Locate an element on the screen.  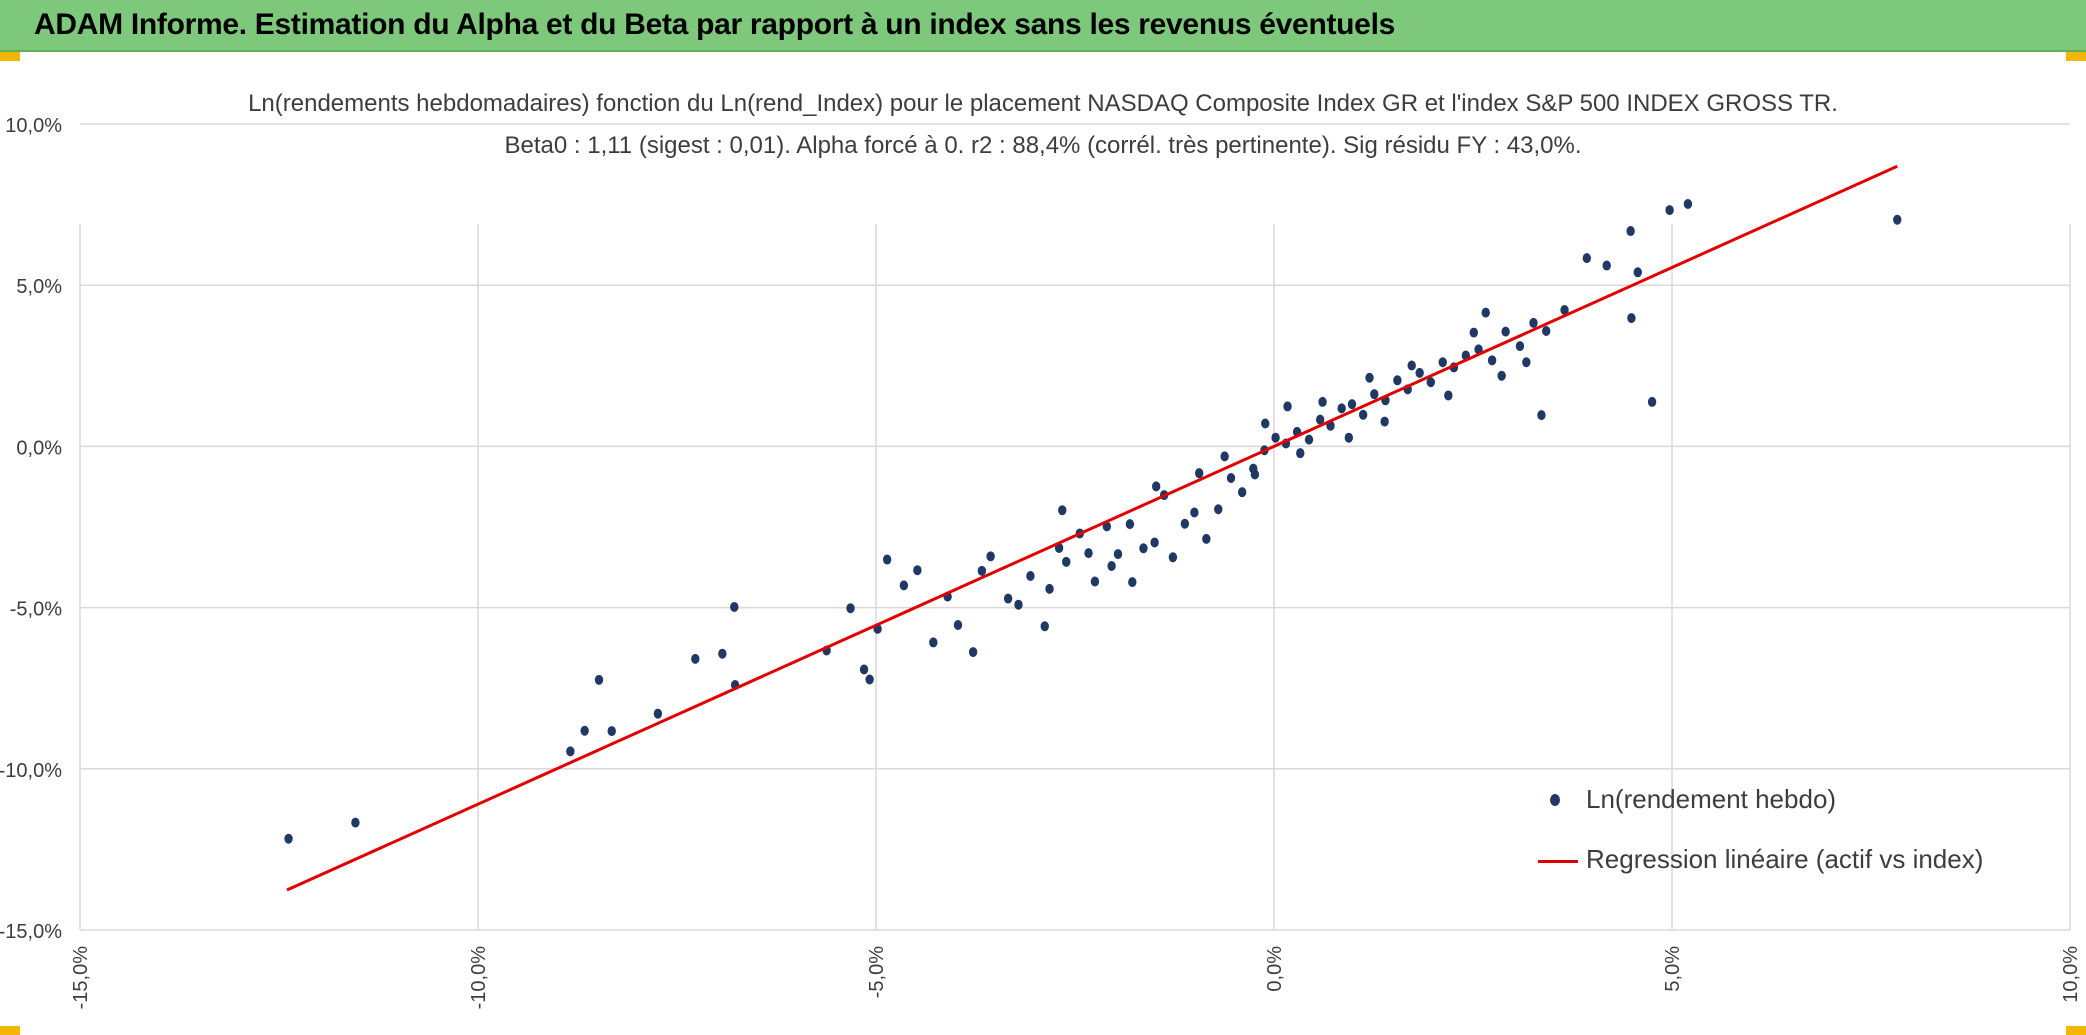
corner-marker-bottom-right is located at coordinates (2076, 1030).